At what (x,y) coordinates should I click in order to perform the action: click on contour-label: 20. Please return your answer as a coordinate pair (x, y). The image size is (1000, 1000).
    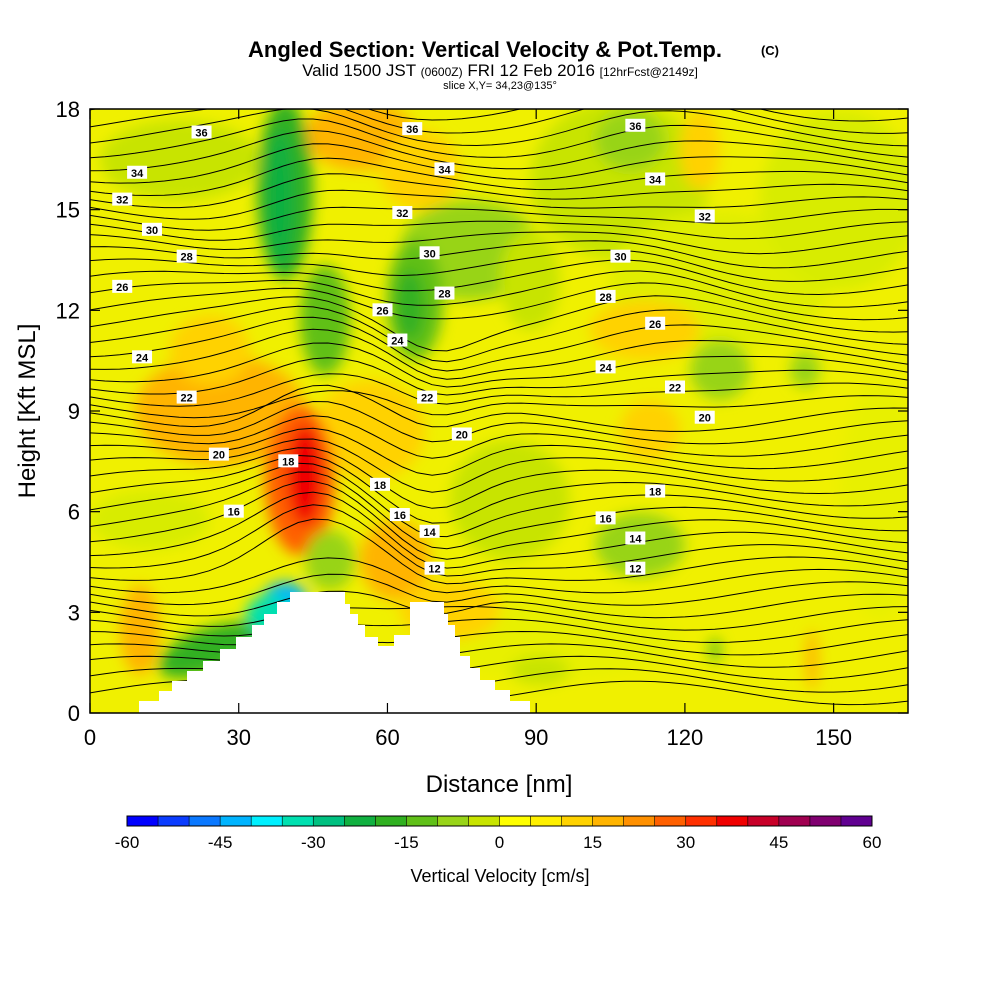
    Looking at the image, I should click on (219, 456).